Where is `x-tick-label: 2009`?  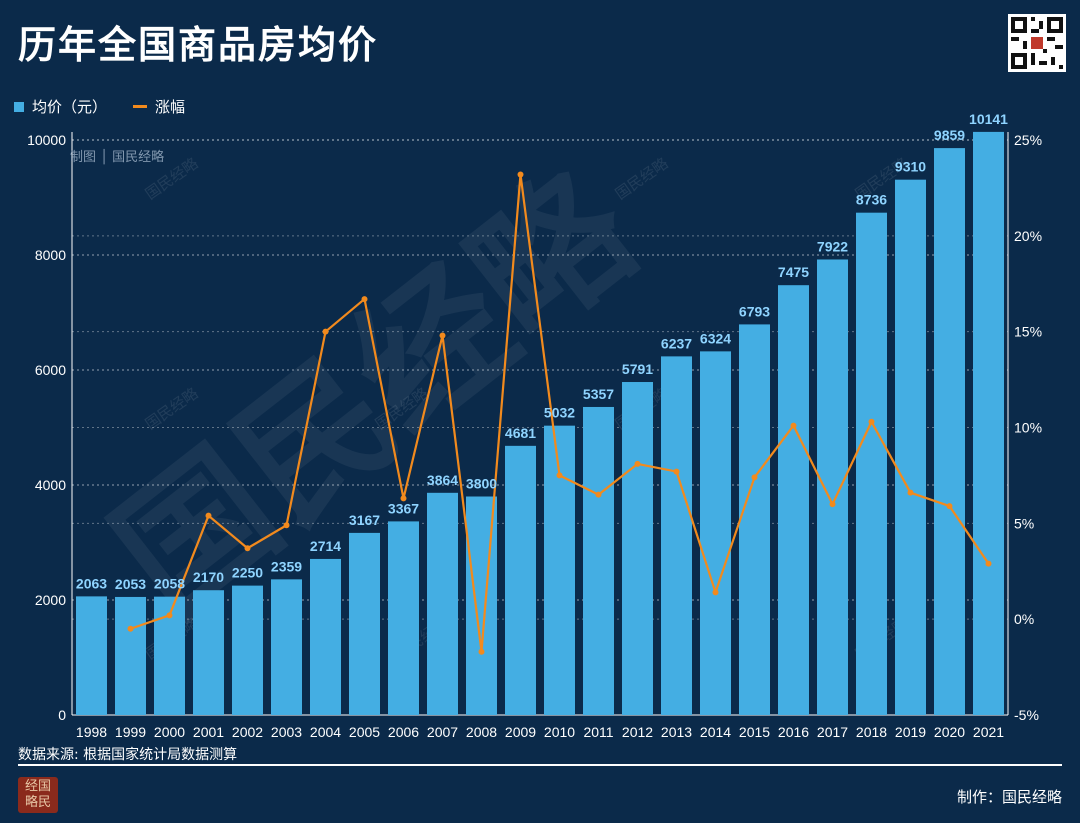
x-tick-label: 2009 is located at coordinates (520, 732).